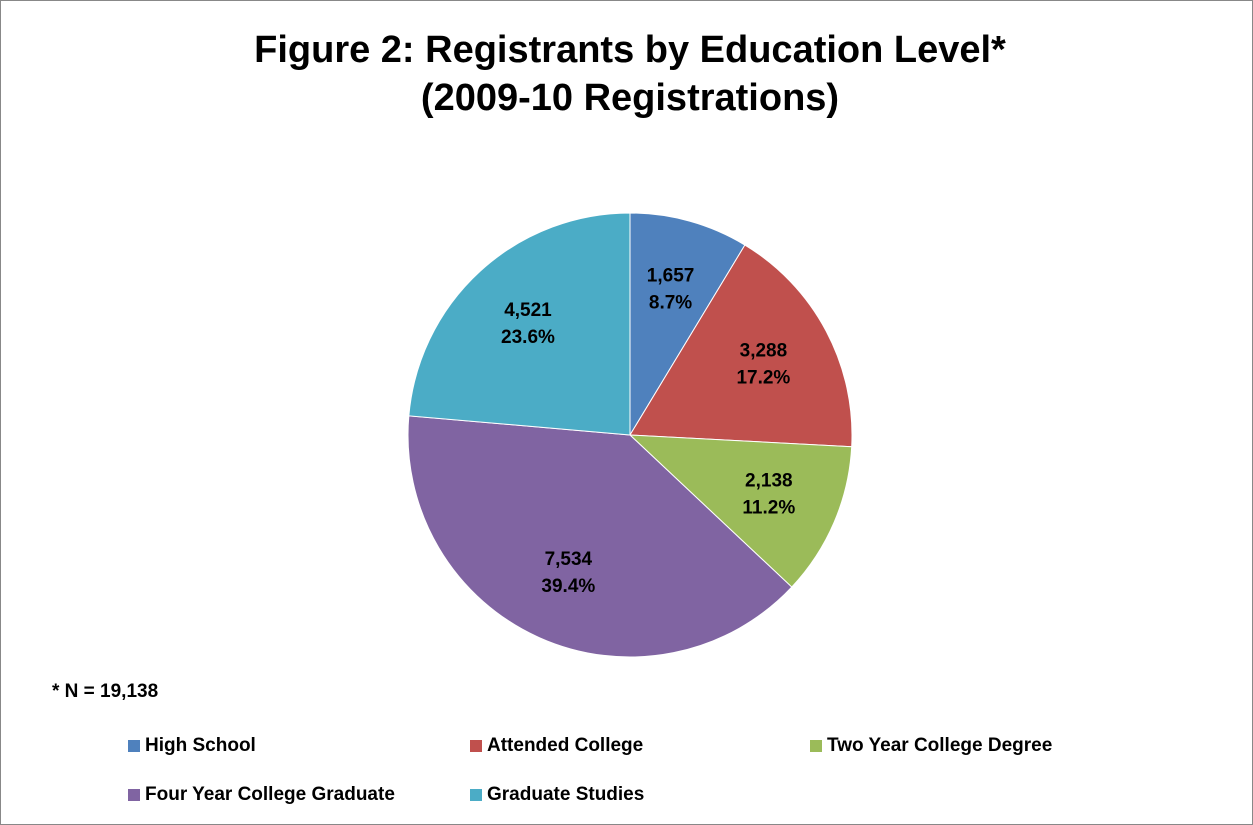 This screenshot has width=1253, height=825. Describe the element at coordinates (569, 559) in the screenshot. I see `value-label: 7,534` at that location.